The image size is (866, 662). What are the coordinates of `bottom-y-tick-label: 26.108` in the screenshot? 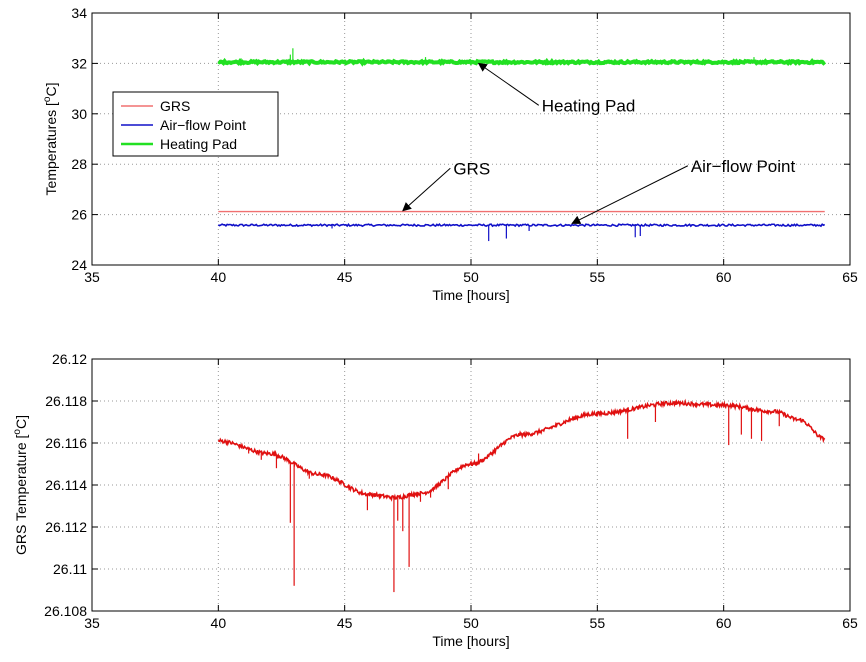 It's located at (65, 611).